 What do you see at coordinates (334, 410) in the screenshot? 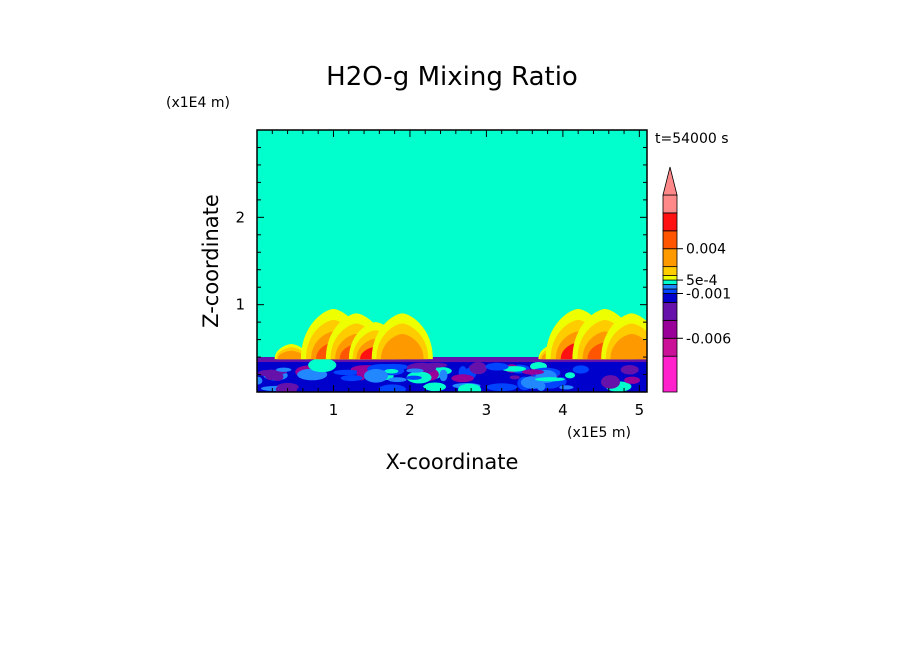
I see `x-tick-label: 1` at bounding box center [334, 410].